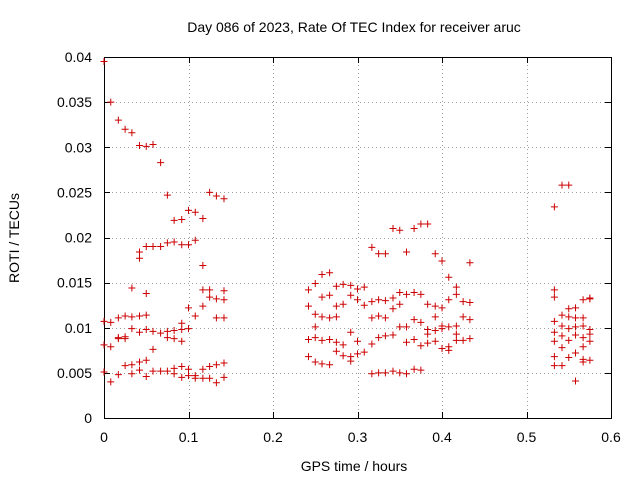 This screenshot has width=640, height=480. Describe the element at coordinates (74, 283) in the screenshot. I see `y-tick-label: 0.015` at that location.